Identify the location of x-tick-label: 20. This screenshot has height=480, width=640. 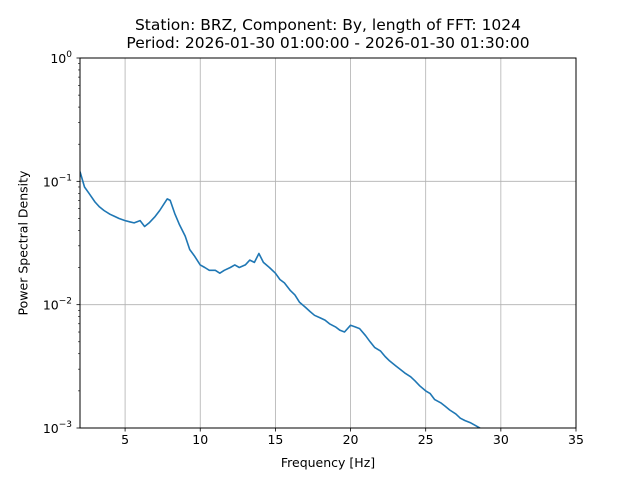
(351, 439).